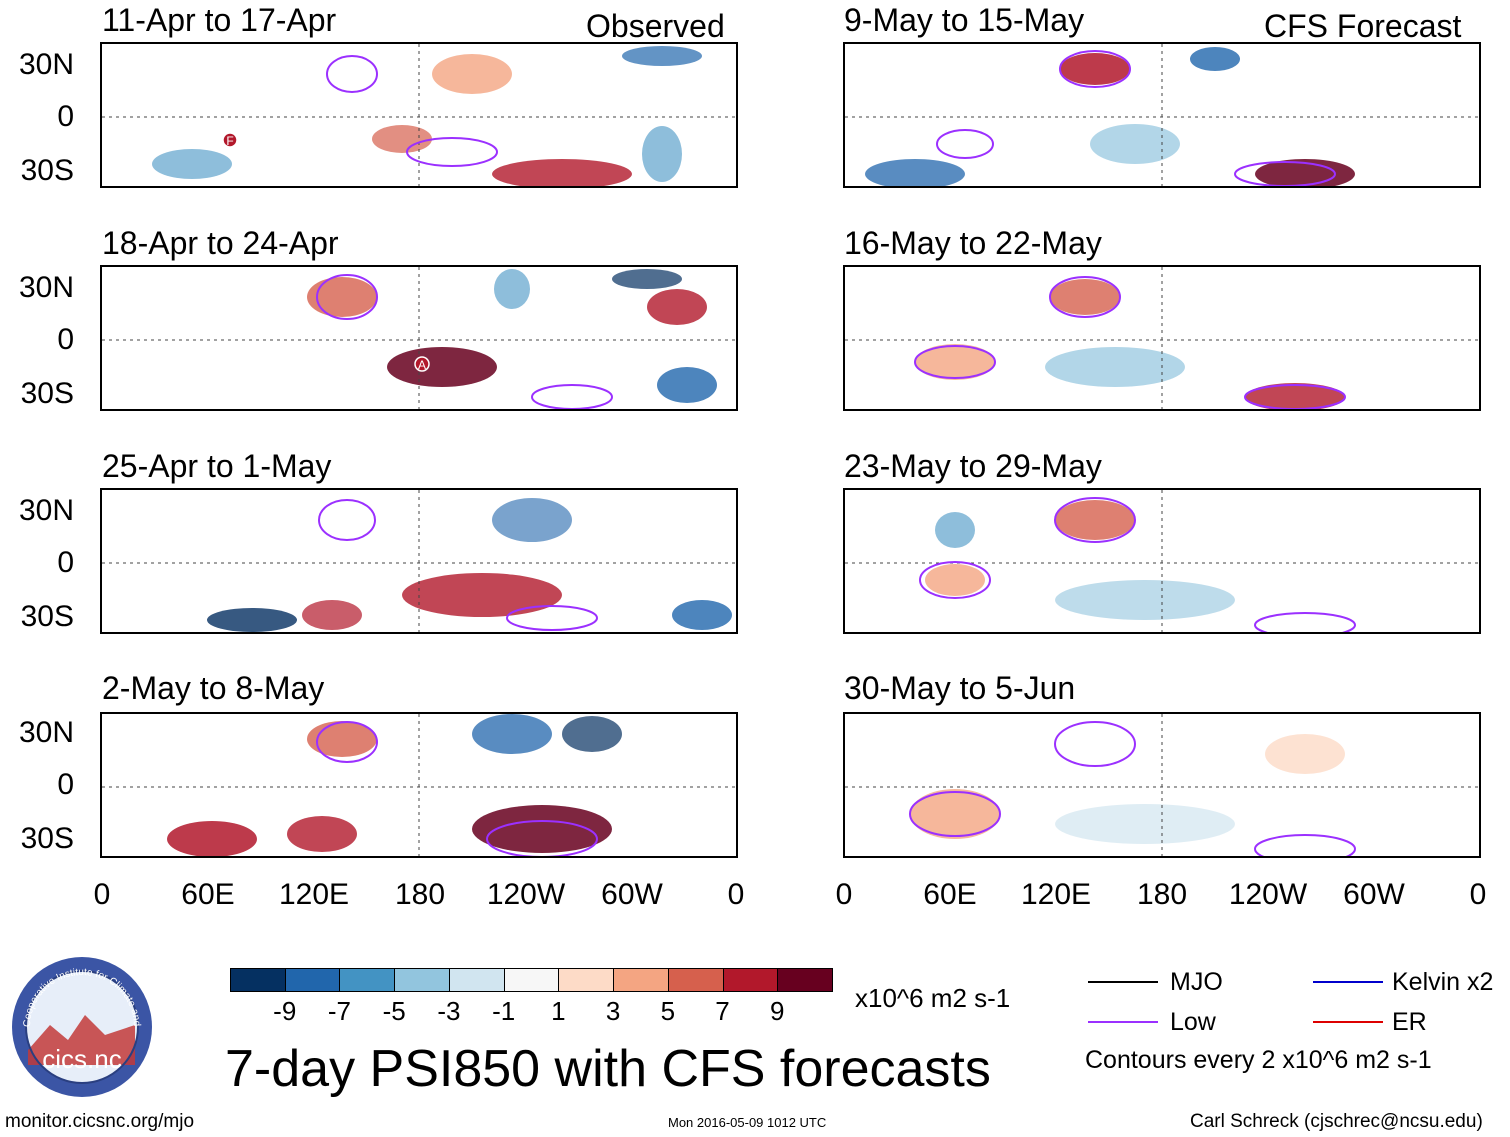  Describe the element at coordinates (960, 688) in the screenshot. I see `panel-title-8: 30-May to 5-Jun` at that location.